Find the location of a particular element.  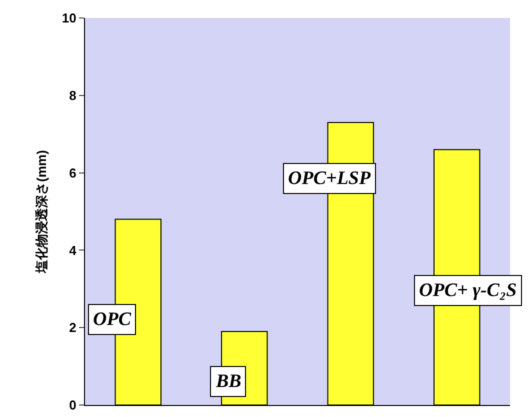

y-tick-label: 0 is located at coordinates (72, 405).